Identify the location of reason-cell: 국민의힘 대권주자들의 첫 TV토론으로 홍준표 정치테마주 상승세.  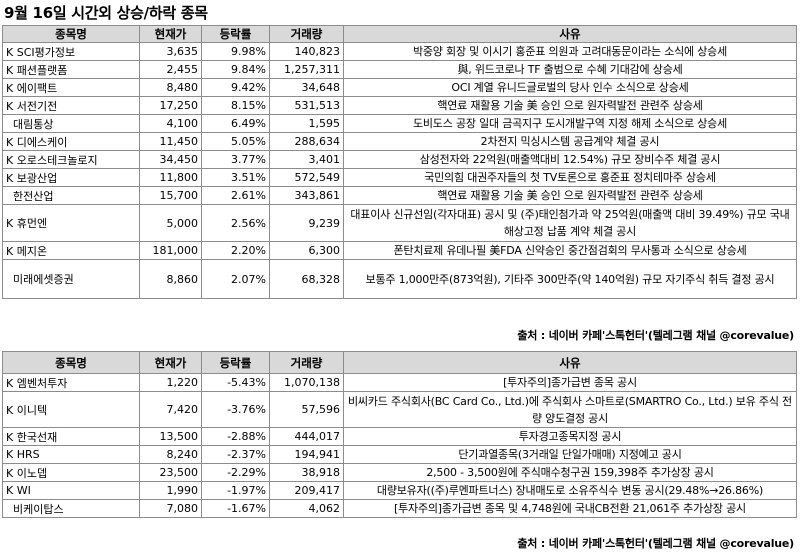
(570, 177).